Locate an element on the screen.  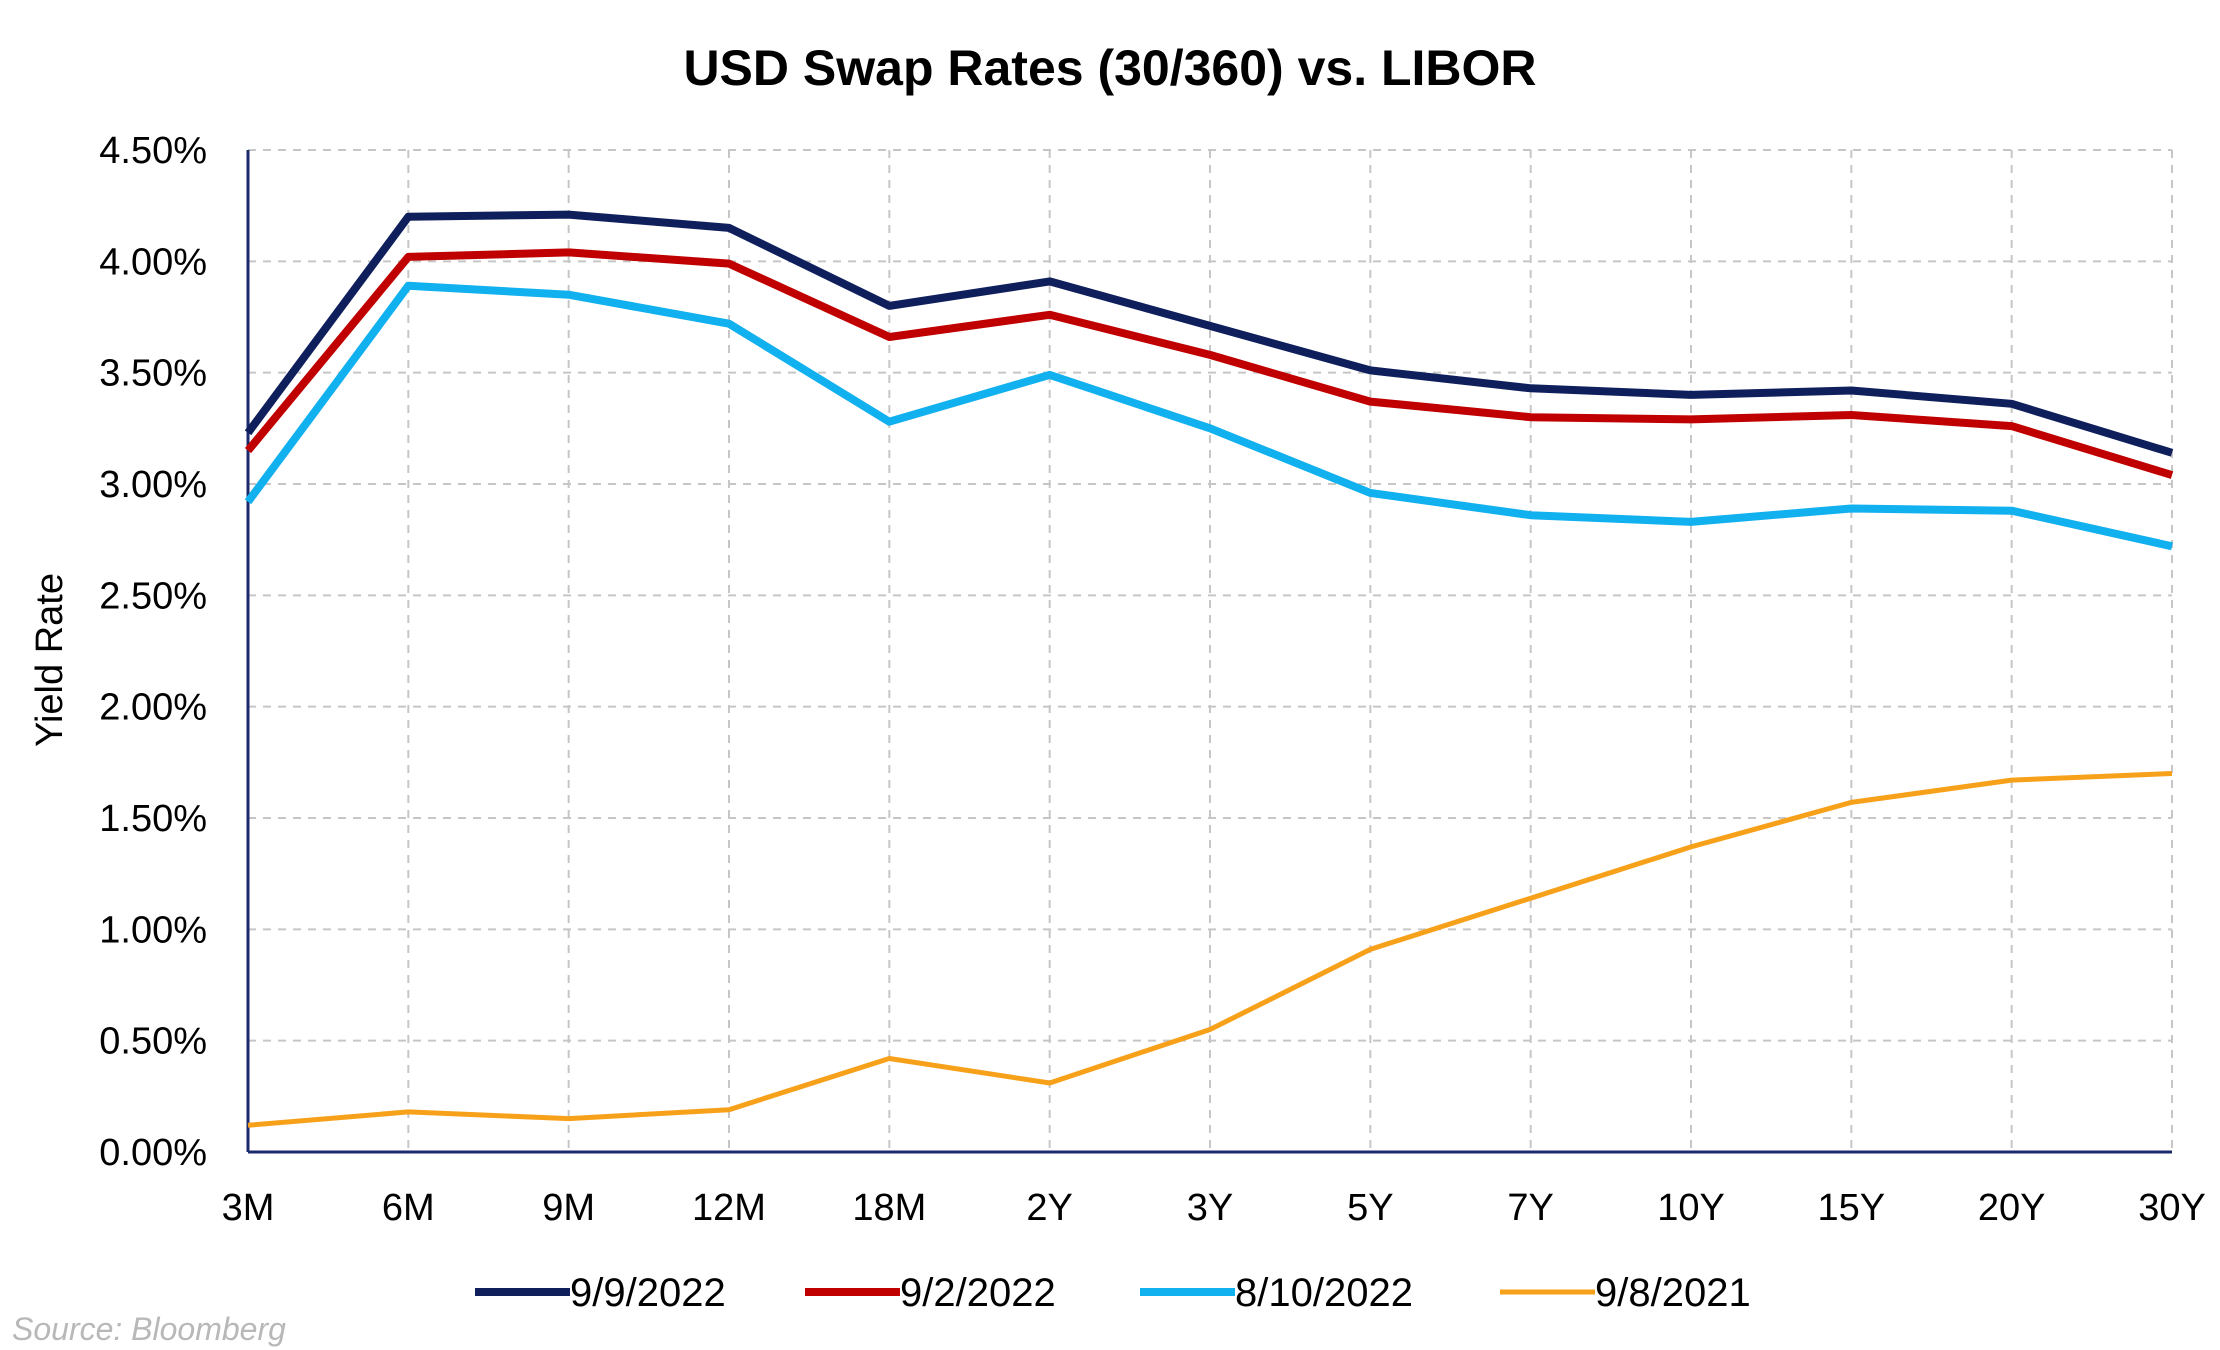
legend-label: 9/8/2021 is located at coordinates (1673, 1293).